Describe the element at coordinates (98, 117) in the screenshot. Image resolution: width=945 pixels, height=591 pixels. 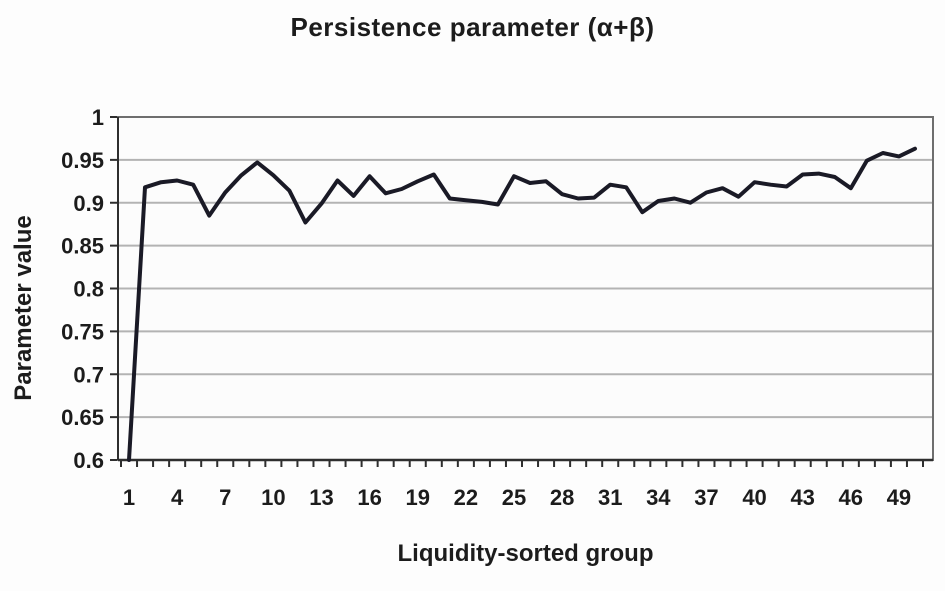
I see `y-tick-label: 1` at that location.